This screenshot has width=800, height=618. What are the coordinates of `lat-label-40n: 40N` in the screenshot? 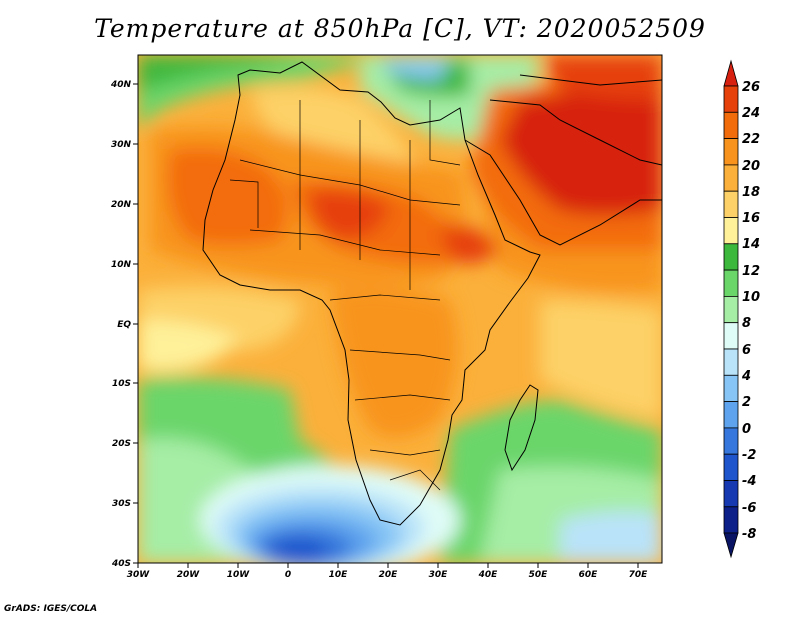 It's located at (121, 85).